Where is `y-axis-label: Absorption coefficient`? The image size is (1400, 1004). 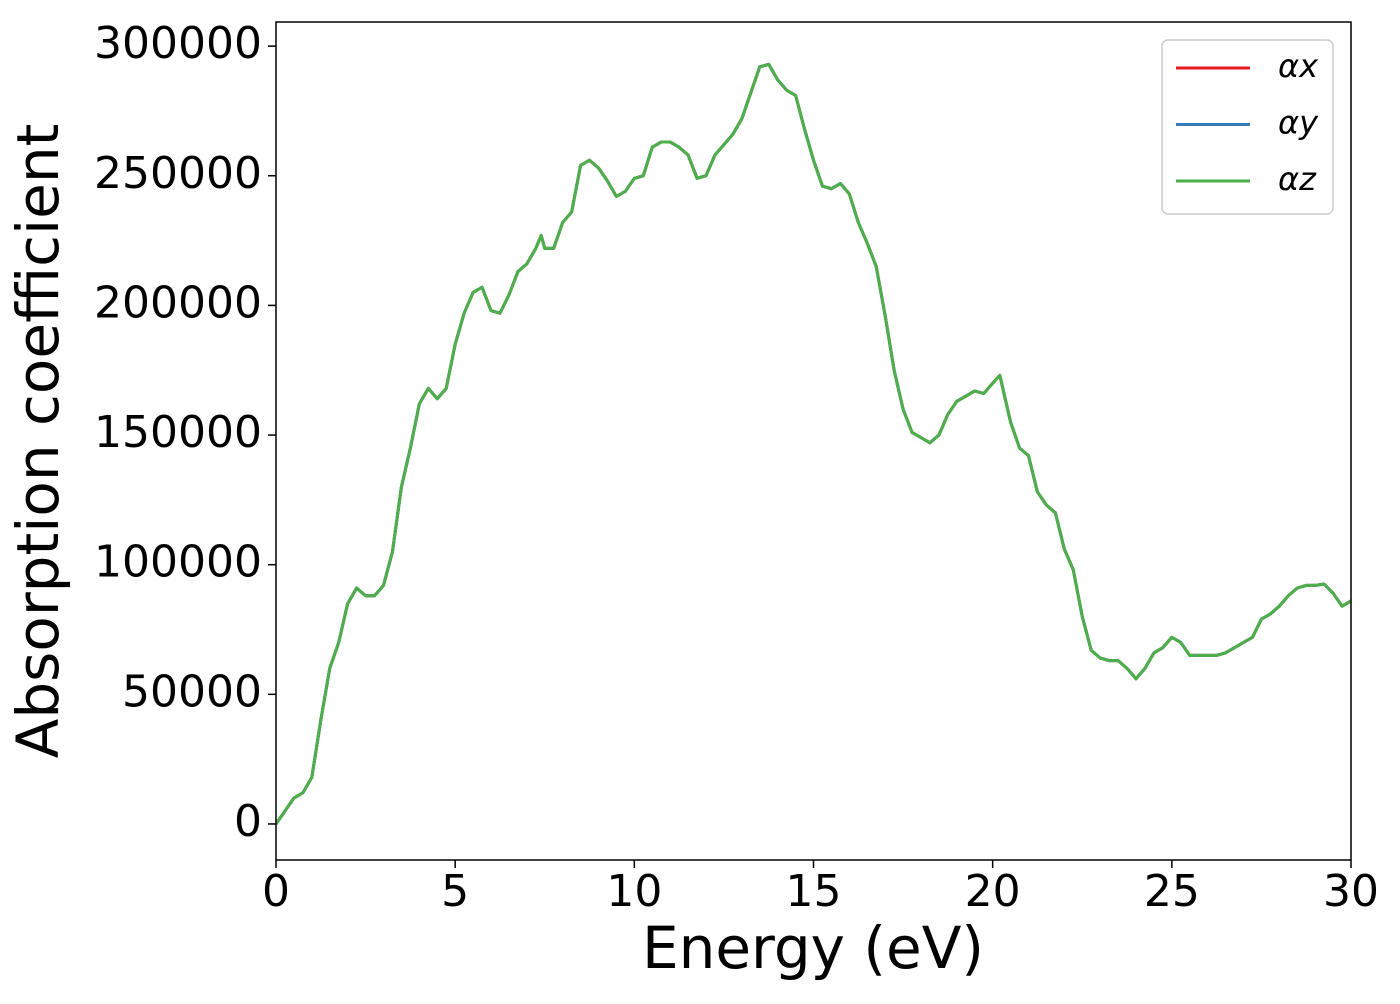
y-axis-label: Absorption coefficient is located at coordinates (38, 441).